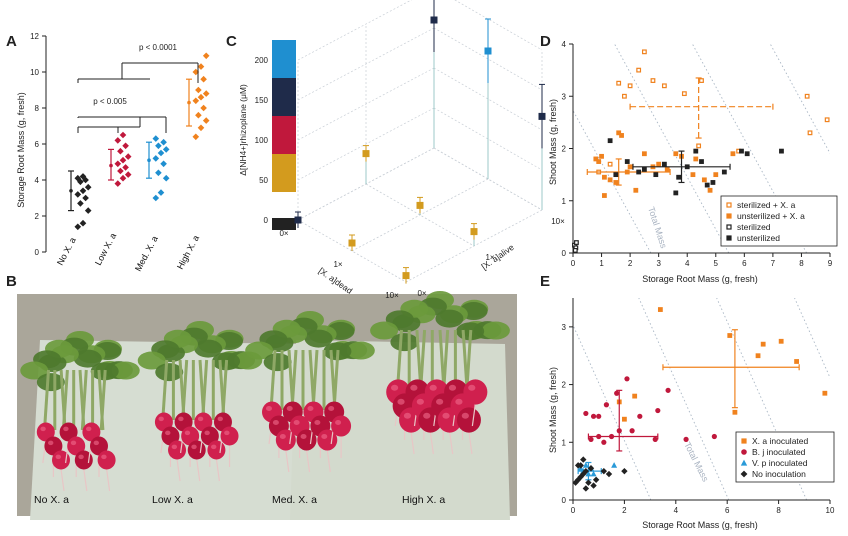 This screenshot has height=536, width=848. What do you see at coordinates (262, 140) in the screenshot?
I see `panel-c-ztick-label-2: 100` at bounding box center [262, 140].